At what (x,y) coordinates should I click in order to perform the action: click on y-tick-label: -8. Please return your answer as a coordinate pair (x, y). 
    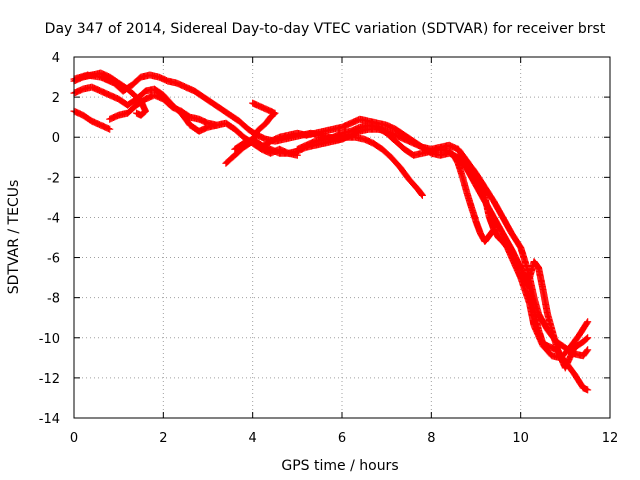
    Looking at the image, I should click on (53, 299).